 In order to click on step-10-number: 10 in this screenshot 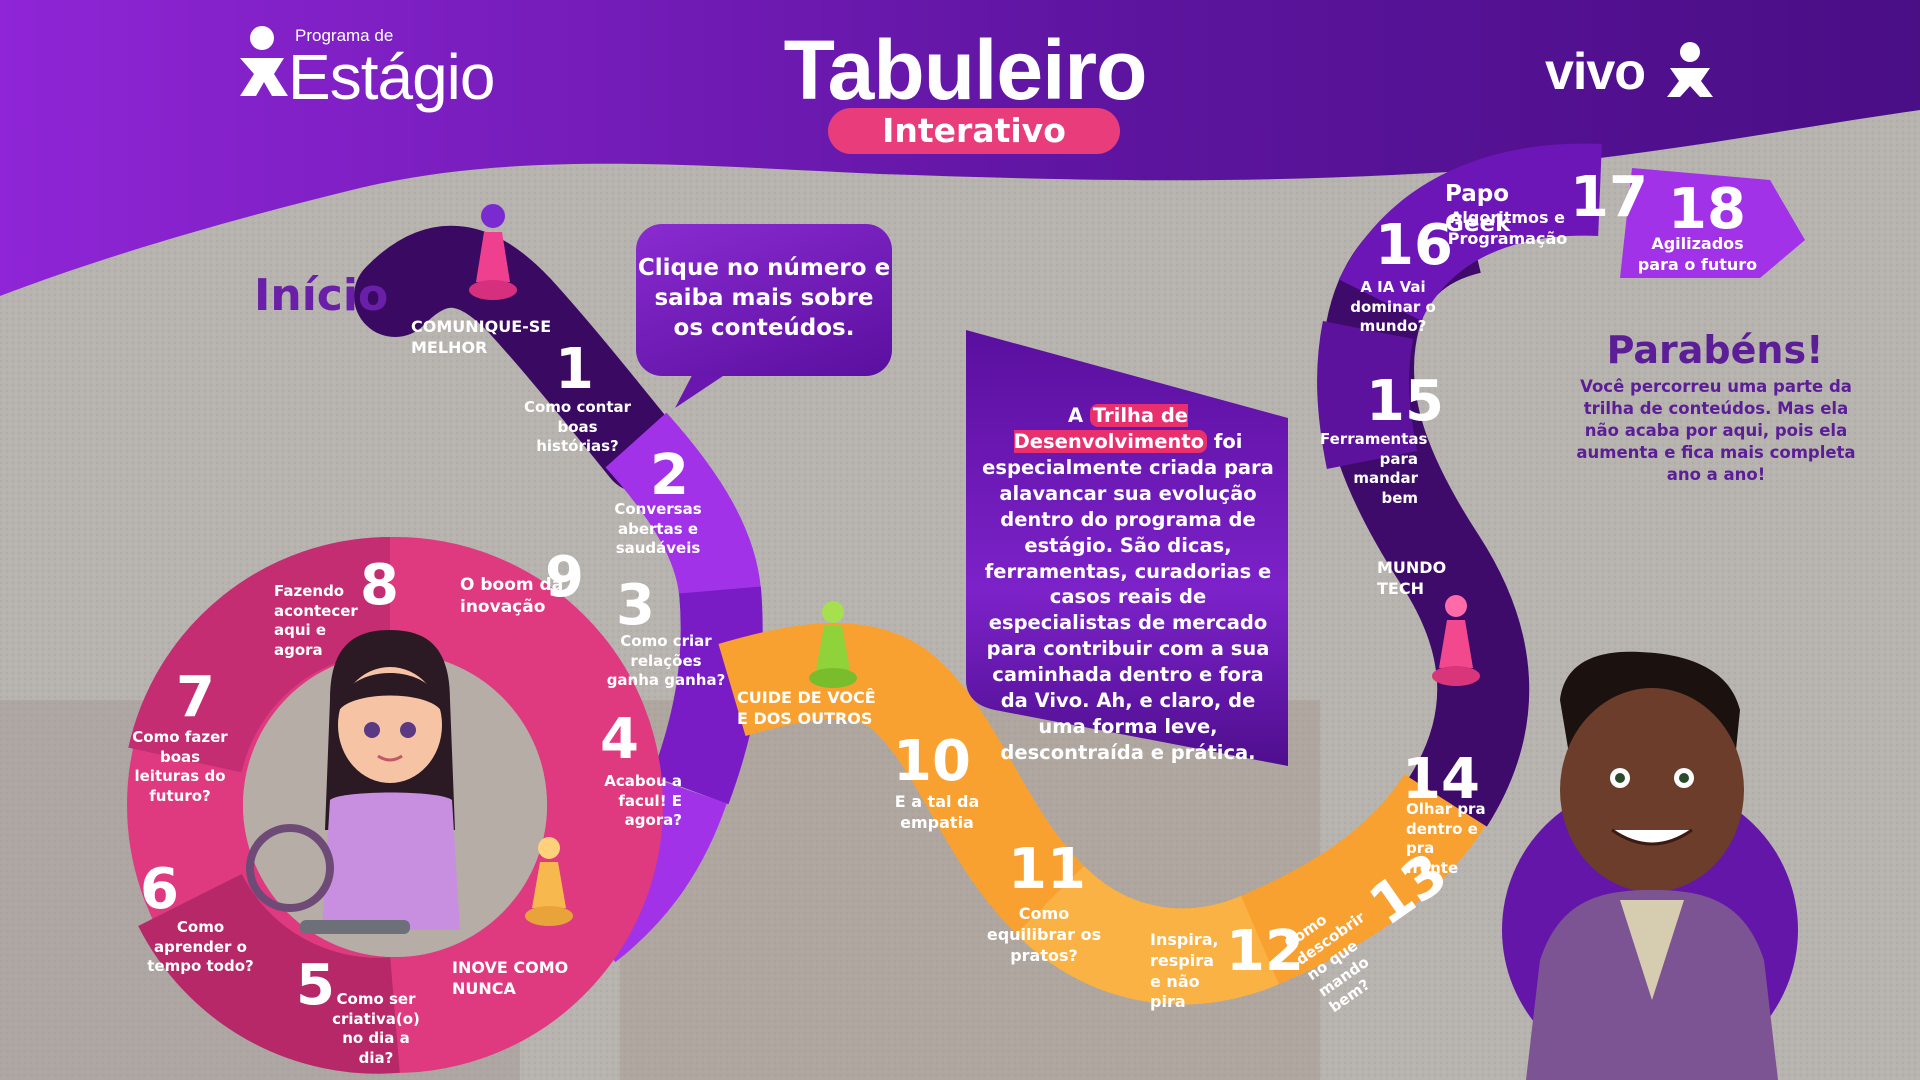, I will do `click(932, 761)`.